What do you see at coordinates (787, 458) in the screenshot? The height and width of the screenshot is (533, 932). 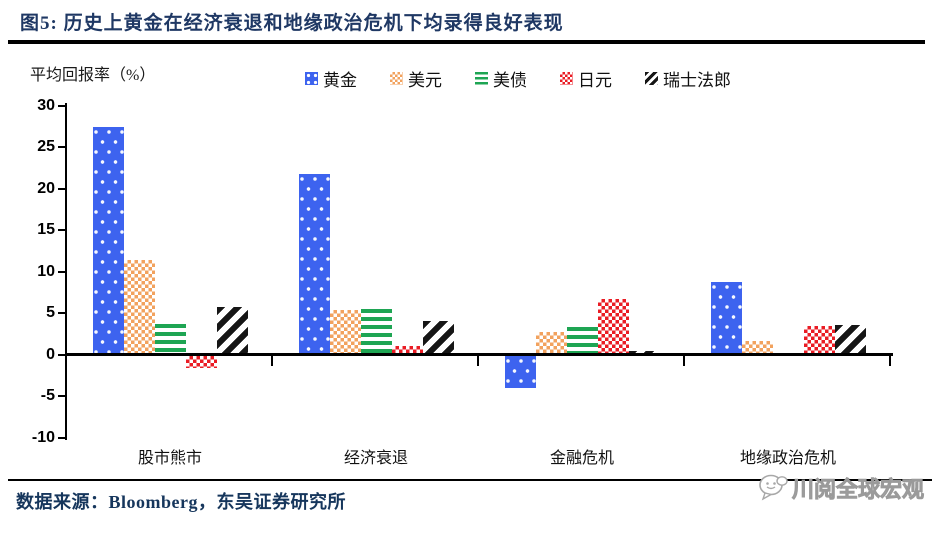 I see `x-axis-category-label: 地缘政治危机` at bounding box center [787, 458].